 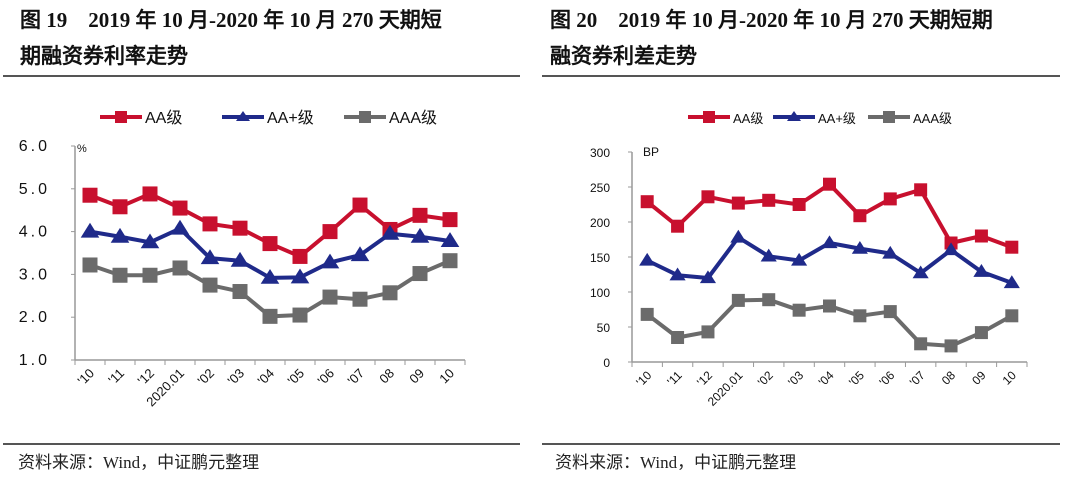 What do you see at coordinates (34, 317) in the screenshot?
I see `y-tick-label: 2.0` at bounding box center [34, 317].